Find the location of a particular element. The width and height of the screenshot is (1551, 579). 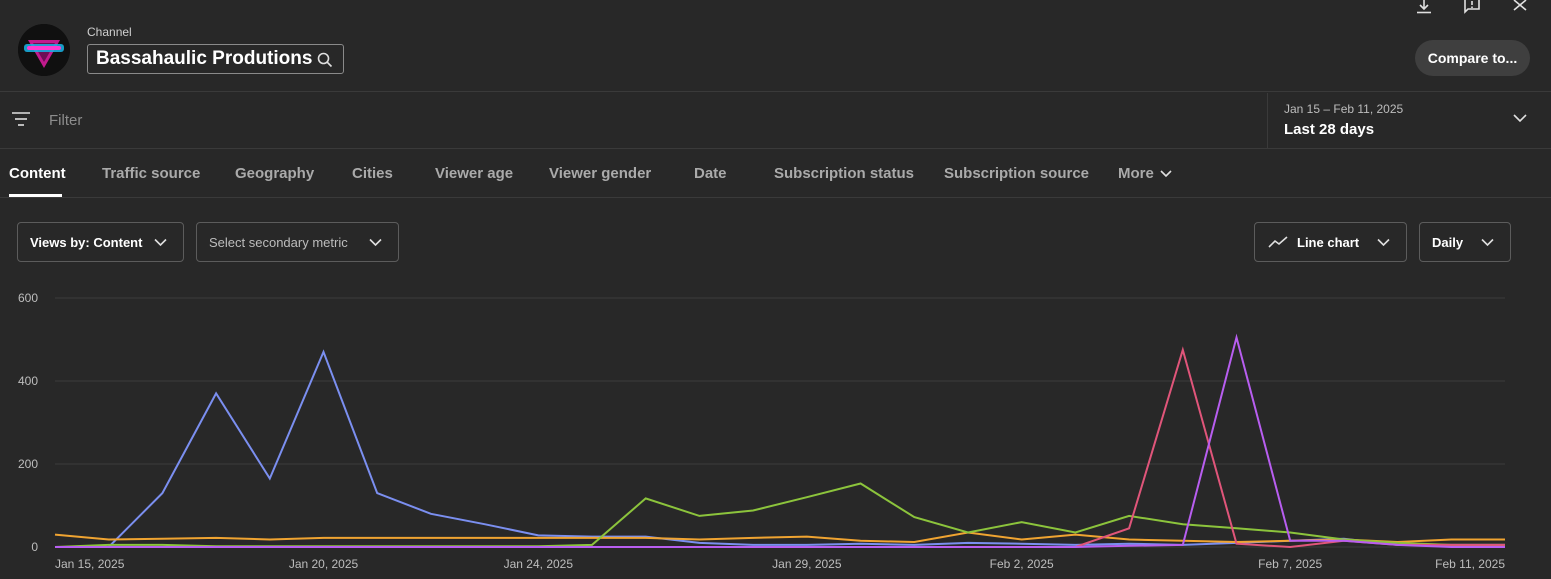

primary-metric-select: Views by: Content is located at coordinates (100, 242).